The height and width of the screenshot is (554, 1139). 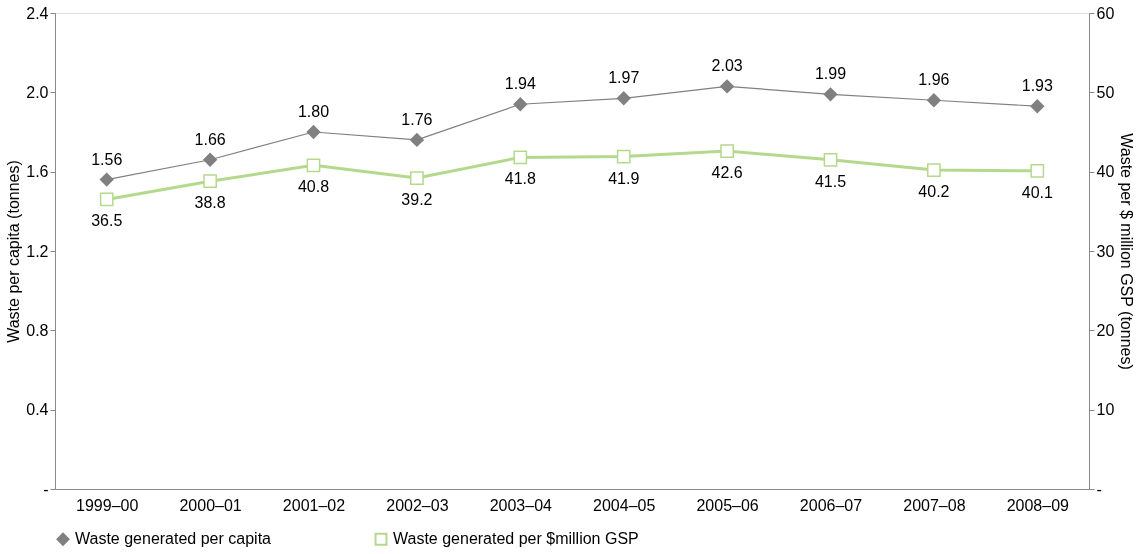 What do you see at coordinates (624, 505) in the screenshot?
I see `x-tick-label: 2004–05` at bounding box center [624, 505].